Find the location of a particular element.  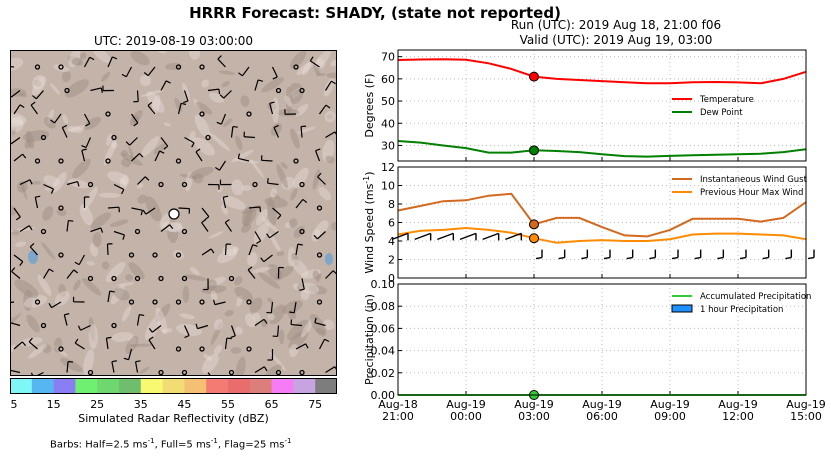

x-tick-label: 15:00 is located at coordinates (806, 416).